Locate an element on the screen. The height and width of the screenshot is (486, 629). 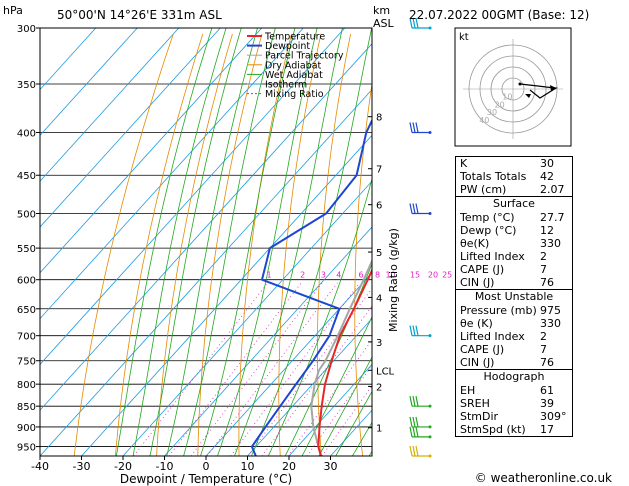
storm-motion-icon is located at coordinates (528, 96).